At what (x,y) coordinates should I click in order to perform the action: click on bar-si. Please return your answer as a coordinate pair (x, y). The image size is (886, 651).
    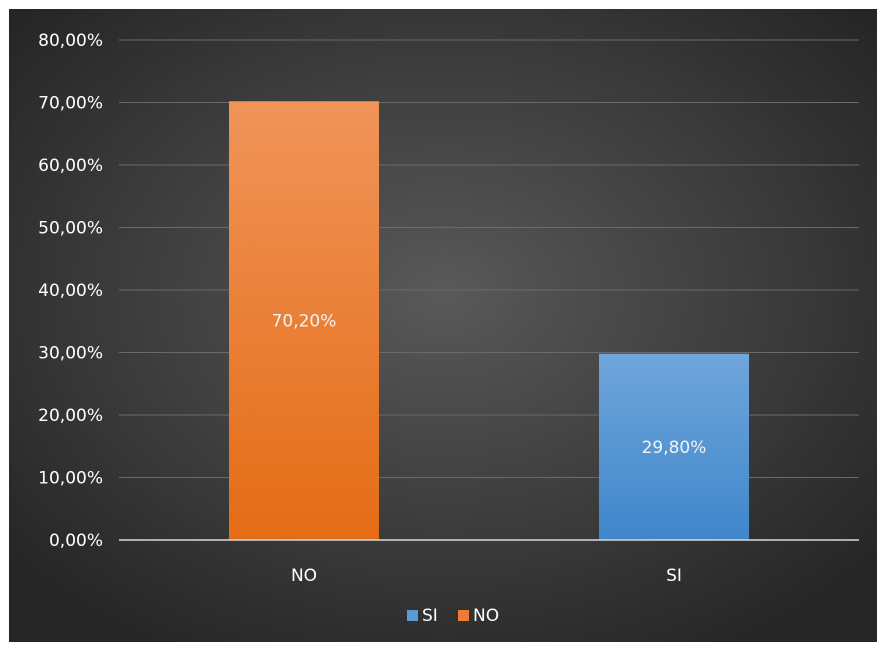
    Looking at the image, I should click on (674, 446).